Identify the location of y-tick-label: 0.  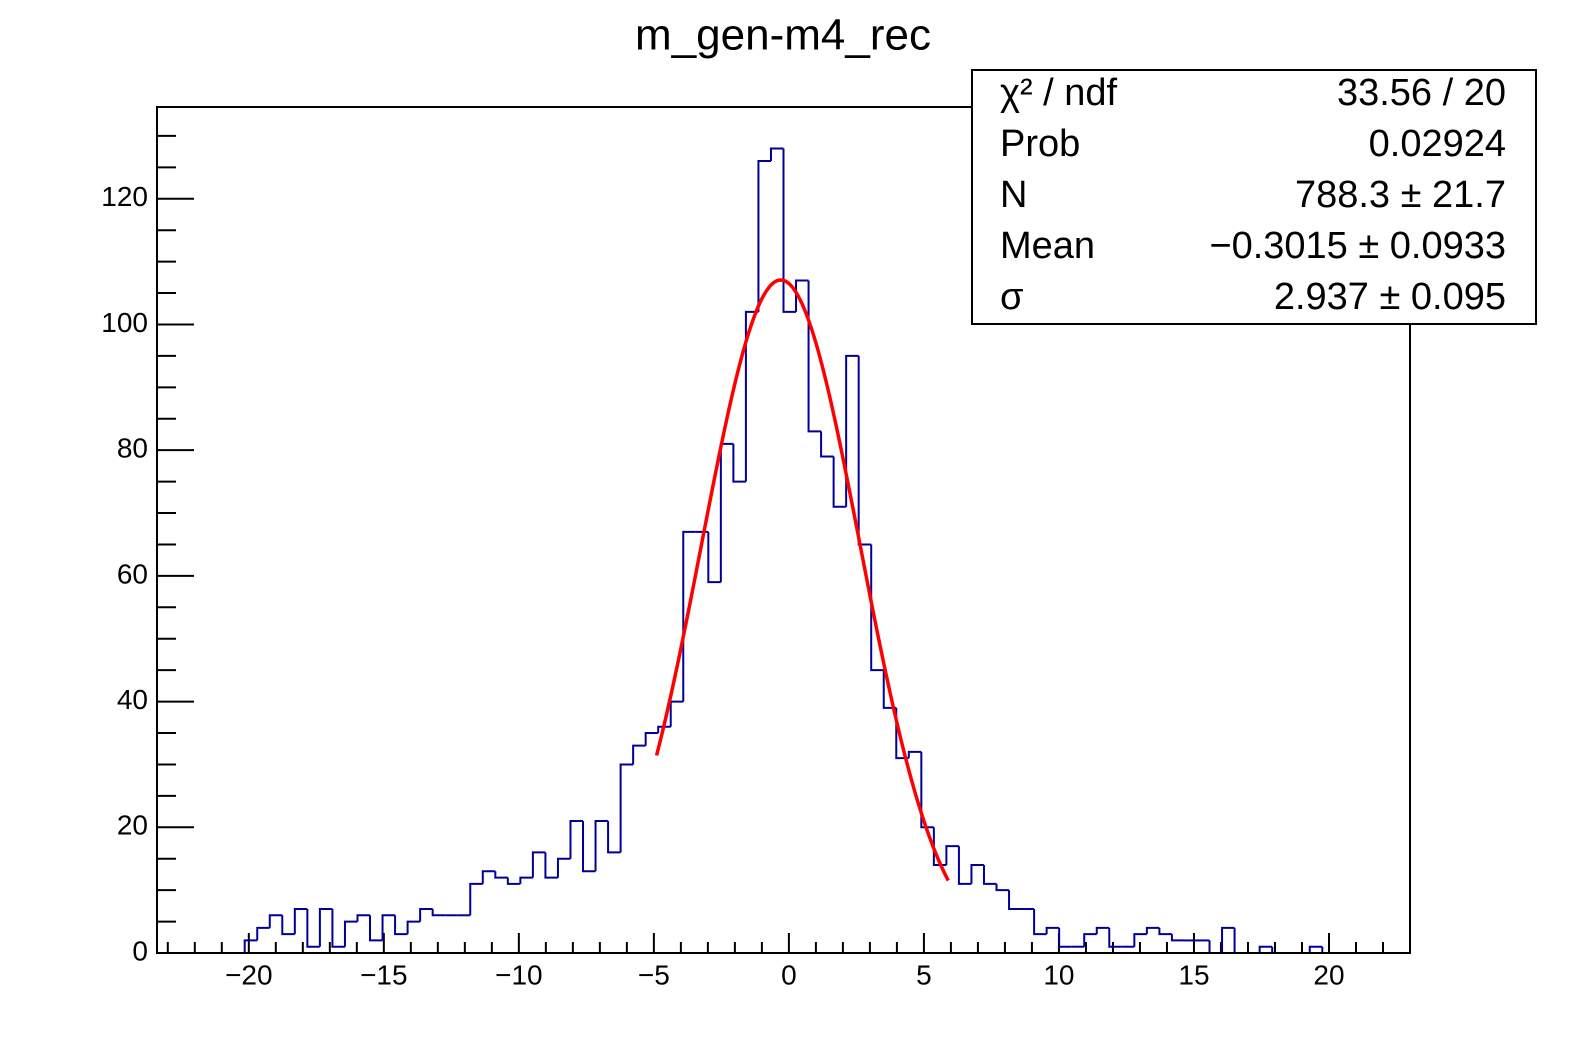
(140, 950).